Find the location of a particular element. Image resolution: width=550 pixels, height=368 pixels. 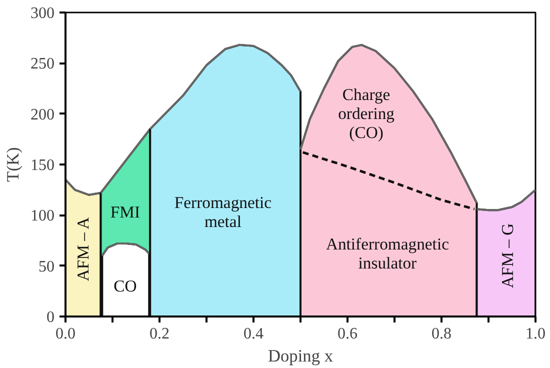

y-tick-label: 300 is located at coordinates (42, 13).